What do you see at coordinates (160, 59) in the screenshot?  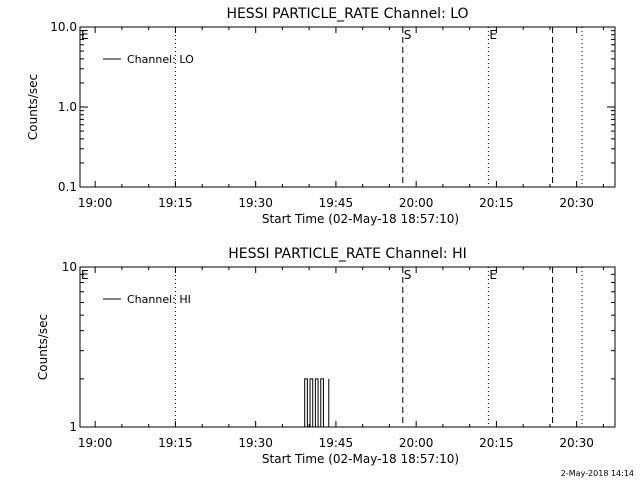 I see `legend-label: Channel: LO` at bounding box center [160, 59].